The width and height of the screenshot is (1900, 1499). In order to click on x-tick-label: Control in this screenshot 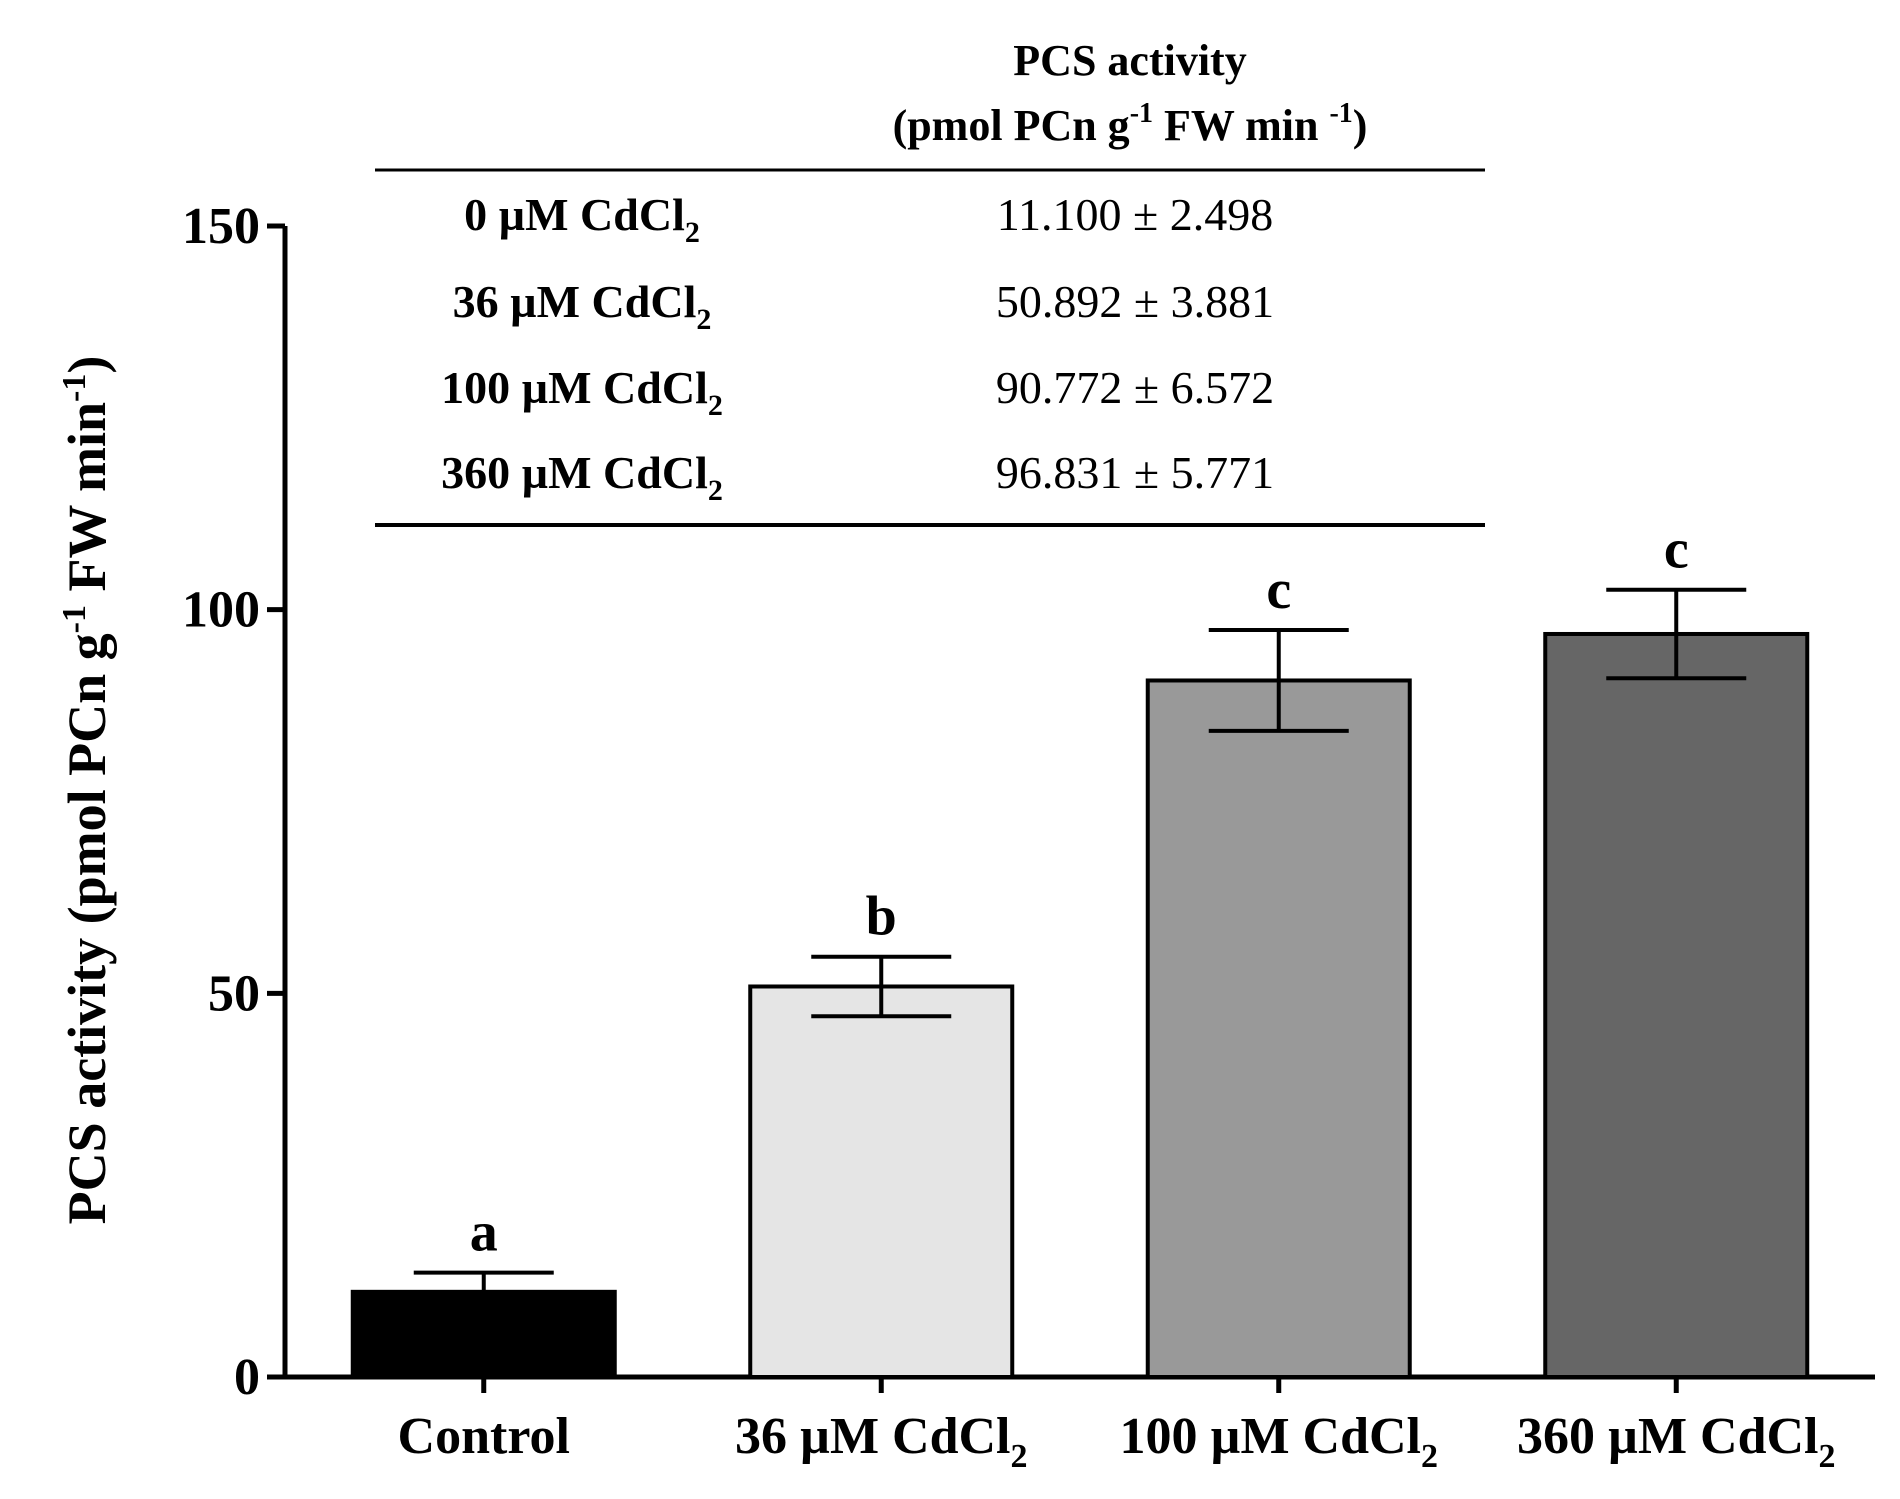, I will do `click(484, 1436)`.